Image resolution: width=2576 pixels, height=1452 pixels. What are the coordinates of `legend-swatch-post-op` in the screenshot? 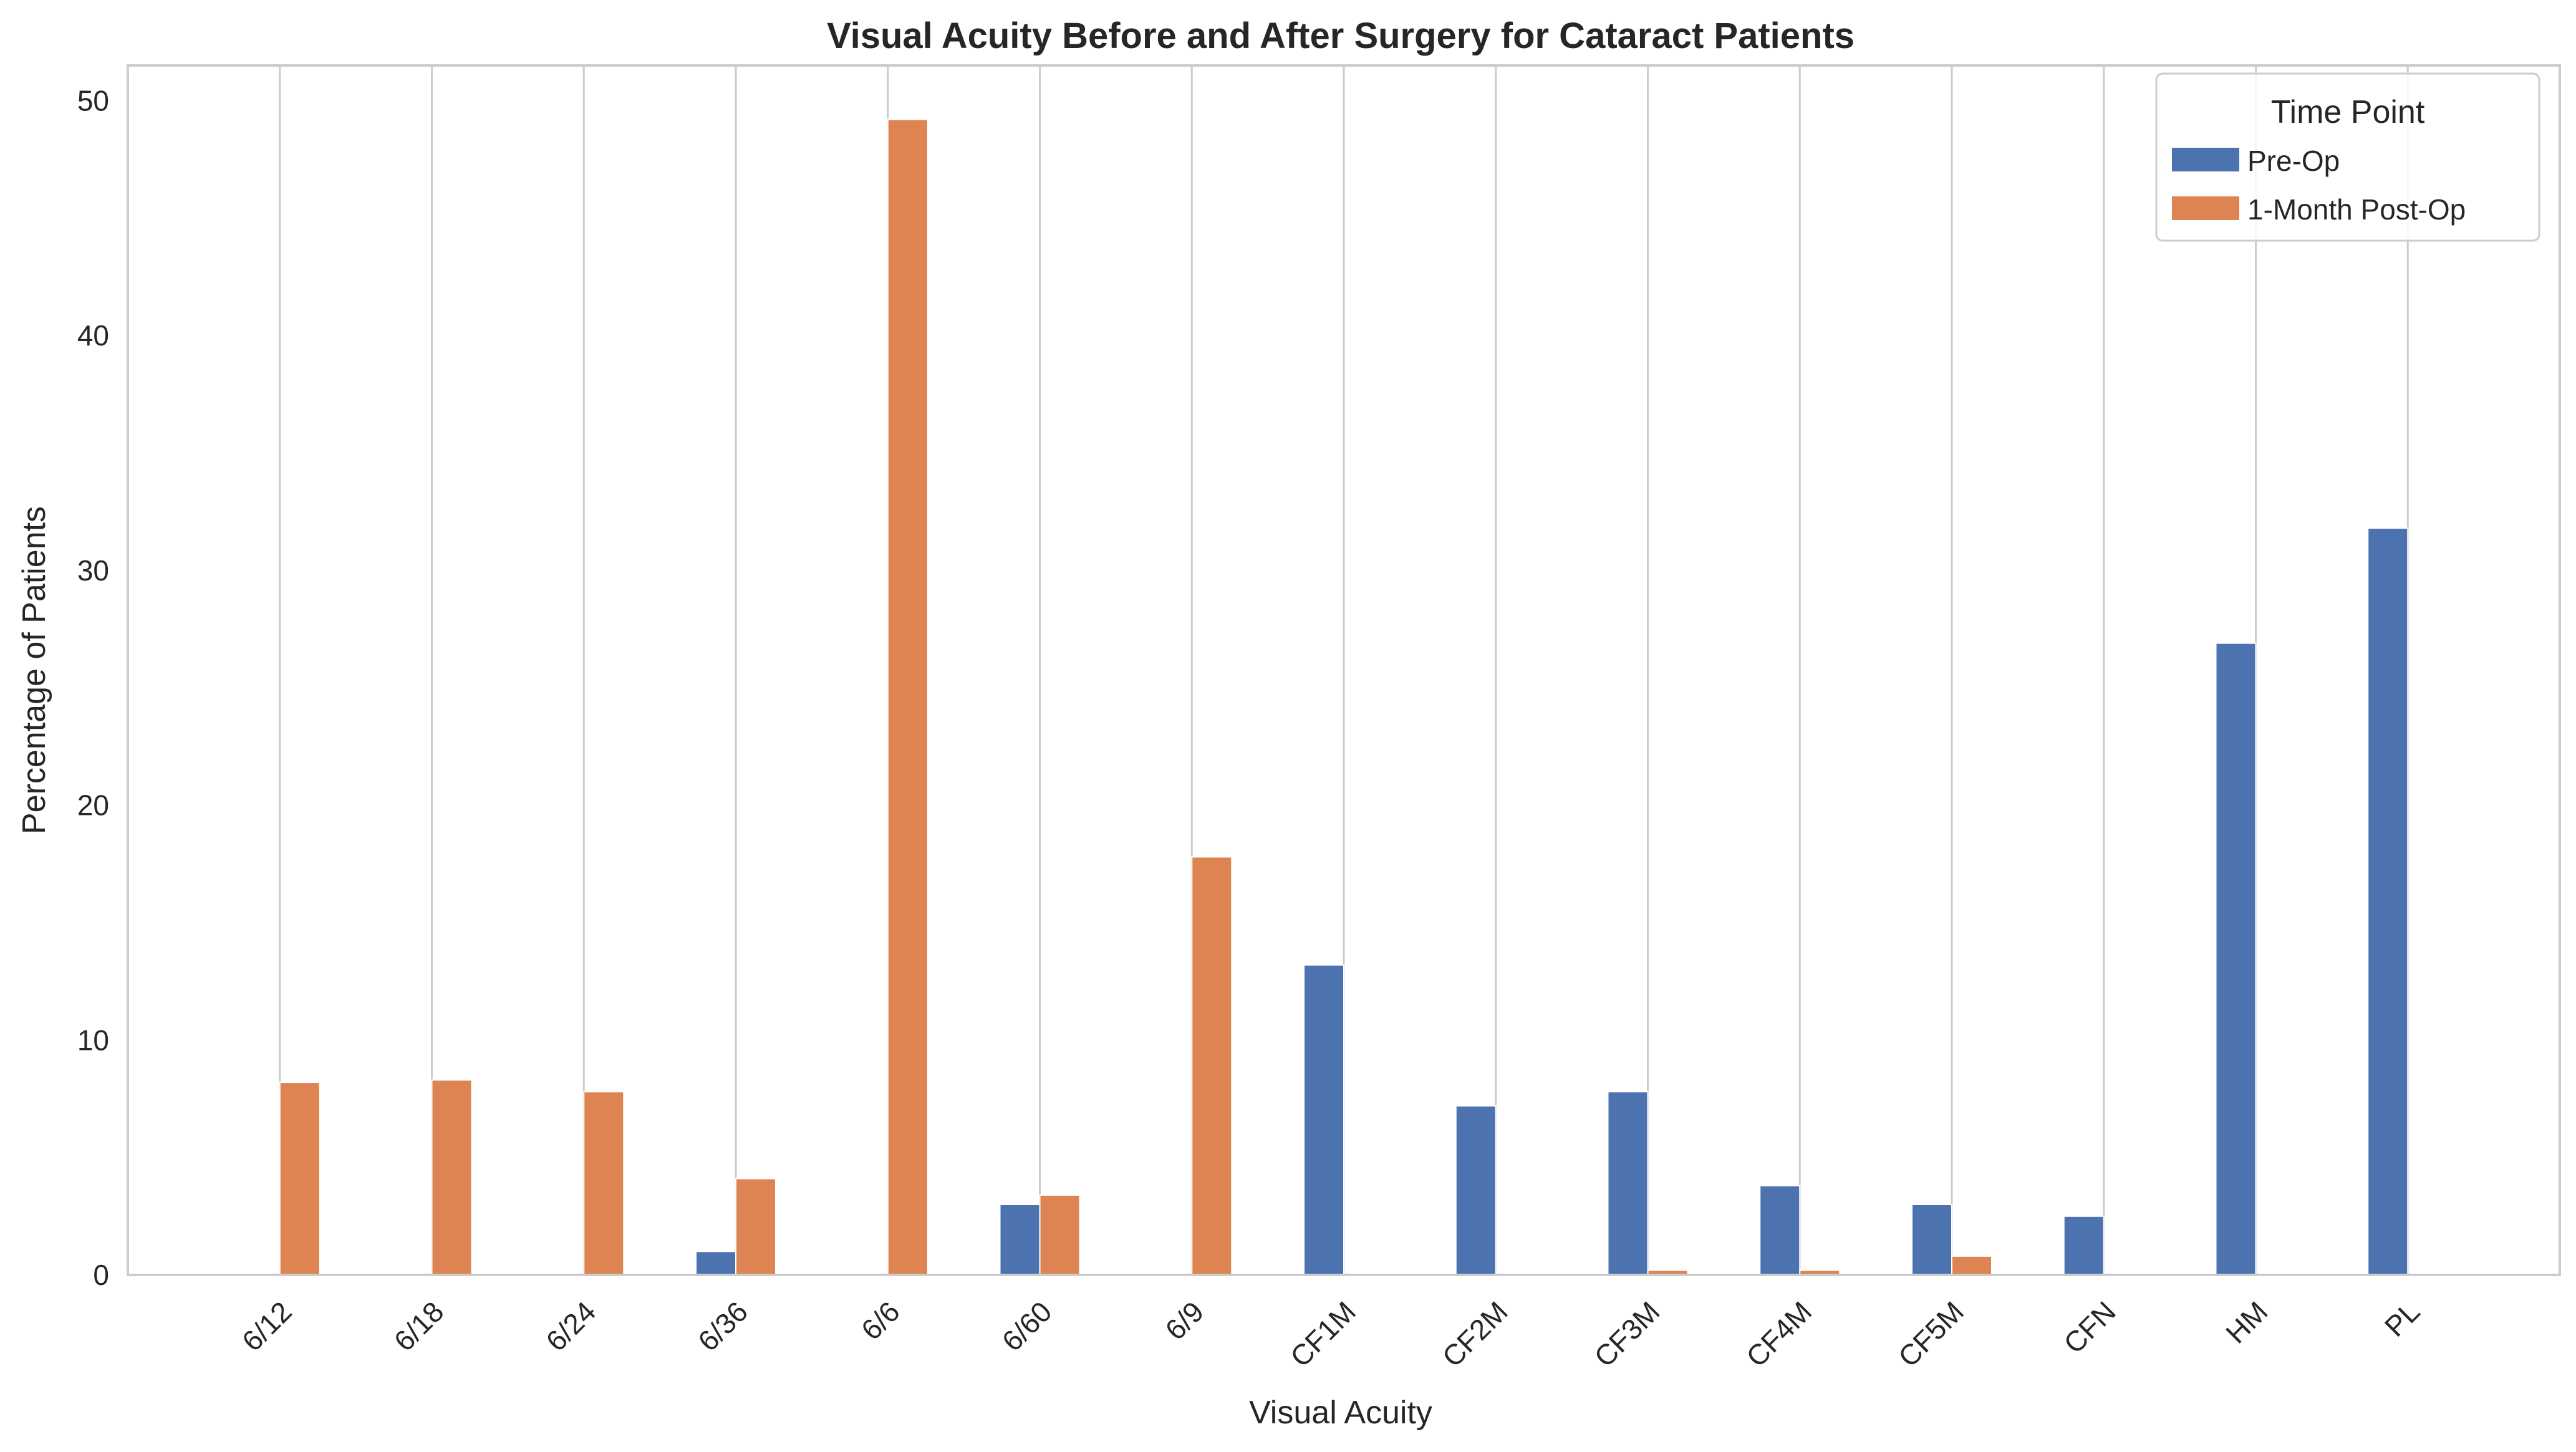 It's located at (2205, 208).